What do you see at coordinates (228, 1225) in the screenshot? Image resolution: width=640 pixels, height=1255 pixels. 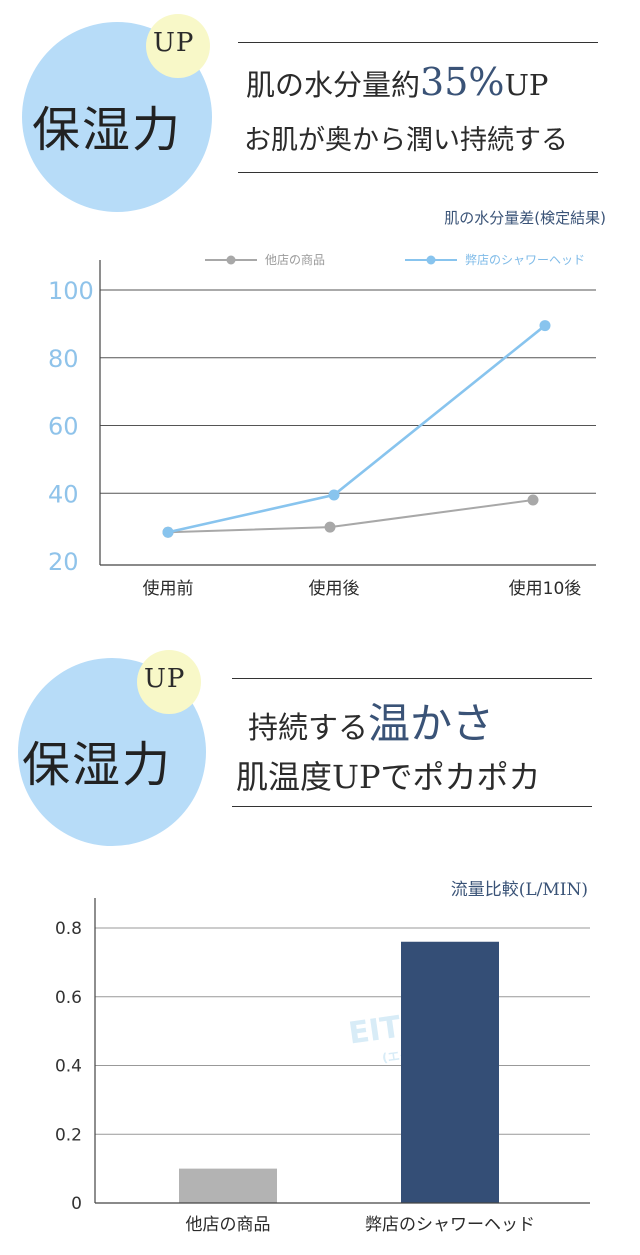 I see `x-category-label: 他店の商品` at bounding box center [228, 1225].